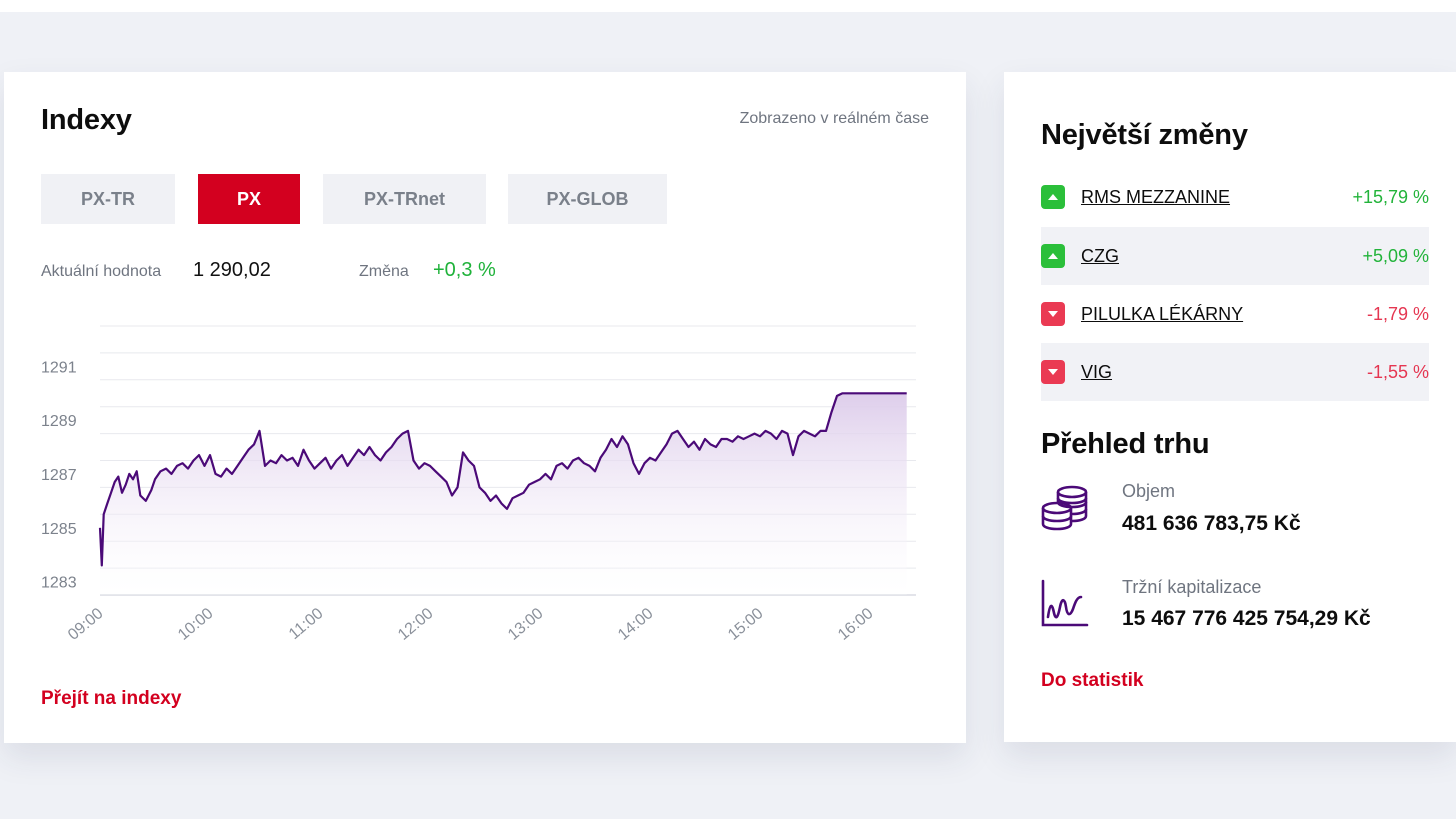 The height and width of the screenshot is (819, 1456). I want to click on change-value: +0,3 %, so click(464, 270).